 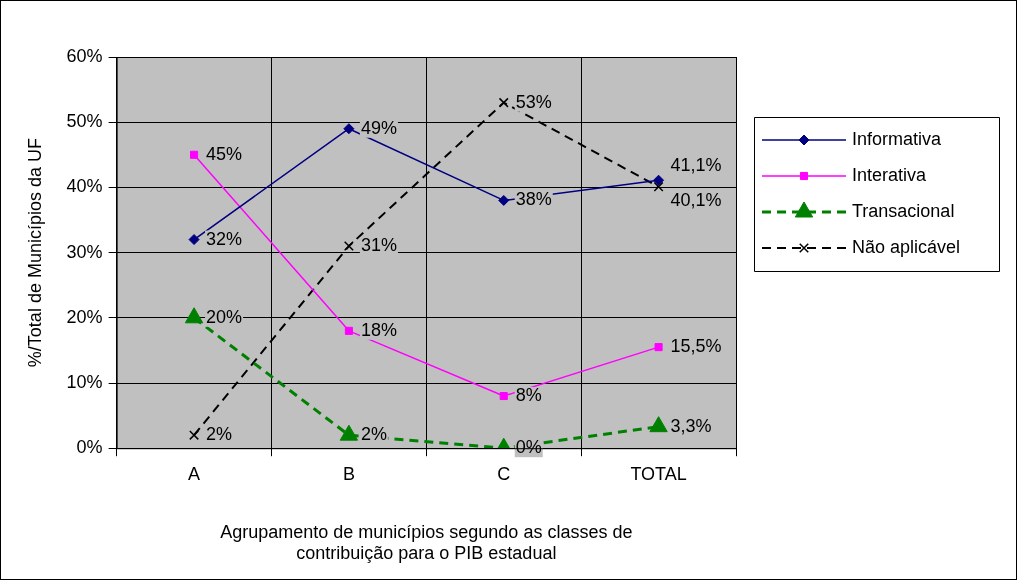 I want to click on data-label: 18%, so click(x=378, y=329).